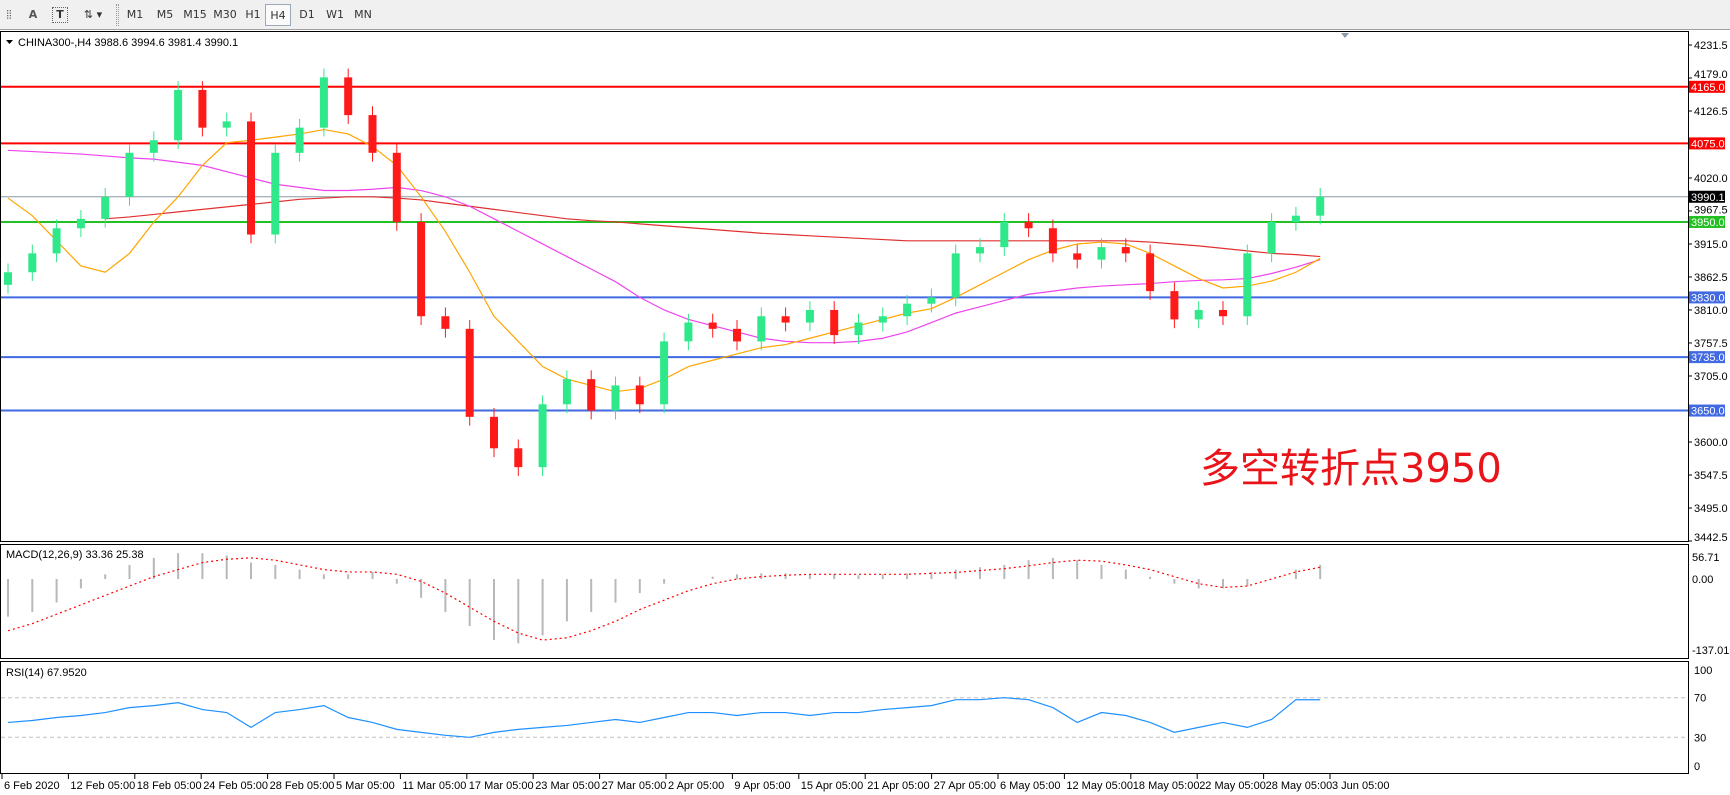 This screenshot has width=1730, height=795. What do you see at coordinates (135, 14) in the screenshot?
I see `timeframe-m1: M1` at bounding box center [135, 14].